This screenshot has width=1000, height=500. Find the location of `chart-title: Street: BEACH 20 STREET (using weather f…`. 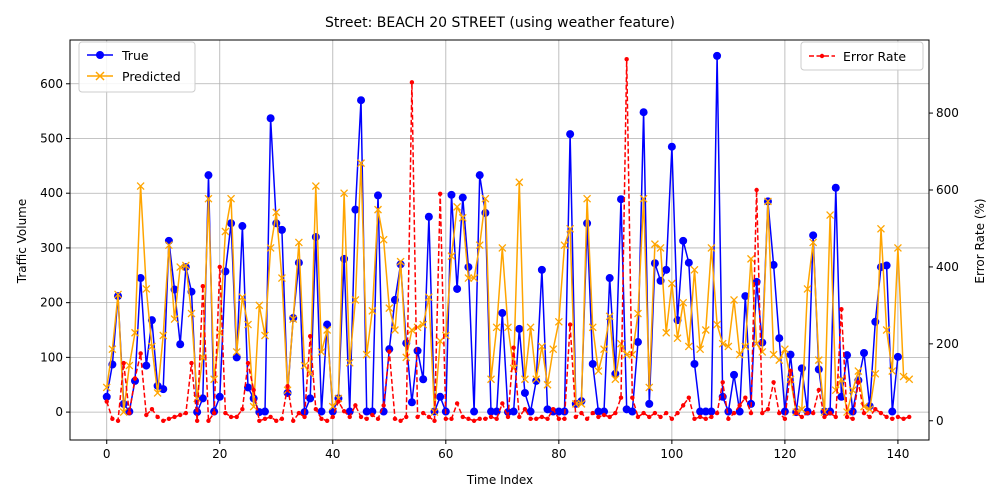

chart-title: Street: BEACH 20 STREET (using weather f… is located at coordinates (500, 23).